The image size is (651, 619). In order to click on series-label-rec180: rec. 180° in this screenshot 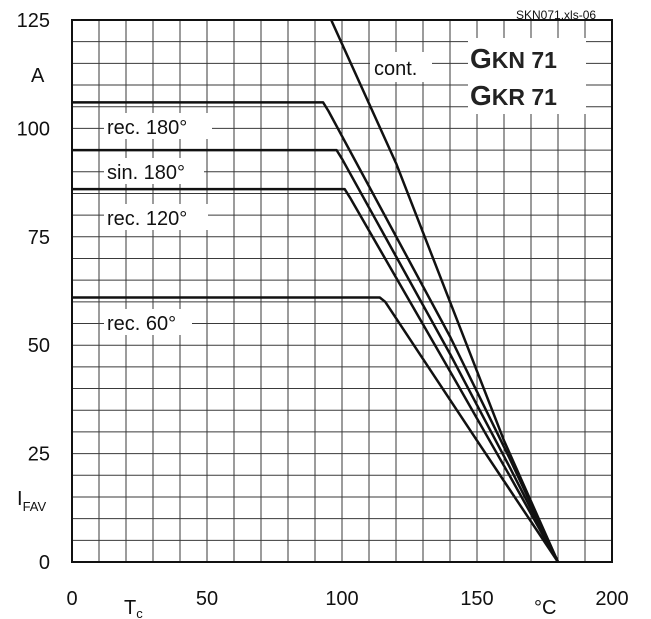, I will do `click(147, 128)`.